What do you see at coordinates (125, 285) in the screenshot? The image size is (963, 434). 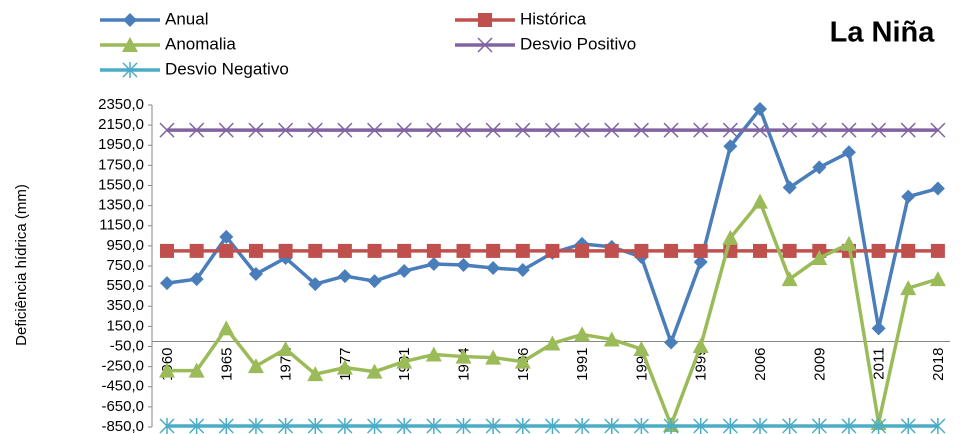 I see `y-tick-label: 550,0` at bounding box center [125, 285].